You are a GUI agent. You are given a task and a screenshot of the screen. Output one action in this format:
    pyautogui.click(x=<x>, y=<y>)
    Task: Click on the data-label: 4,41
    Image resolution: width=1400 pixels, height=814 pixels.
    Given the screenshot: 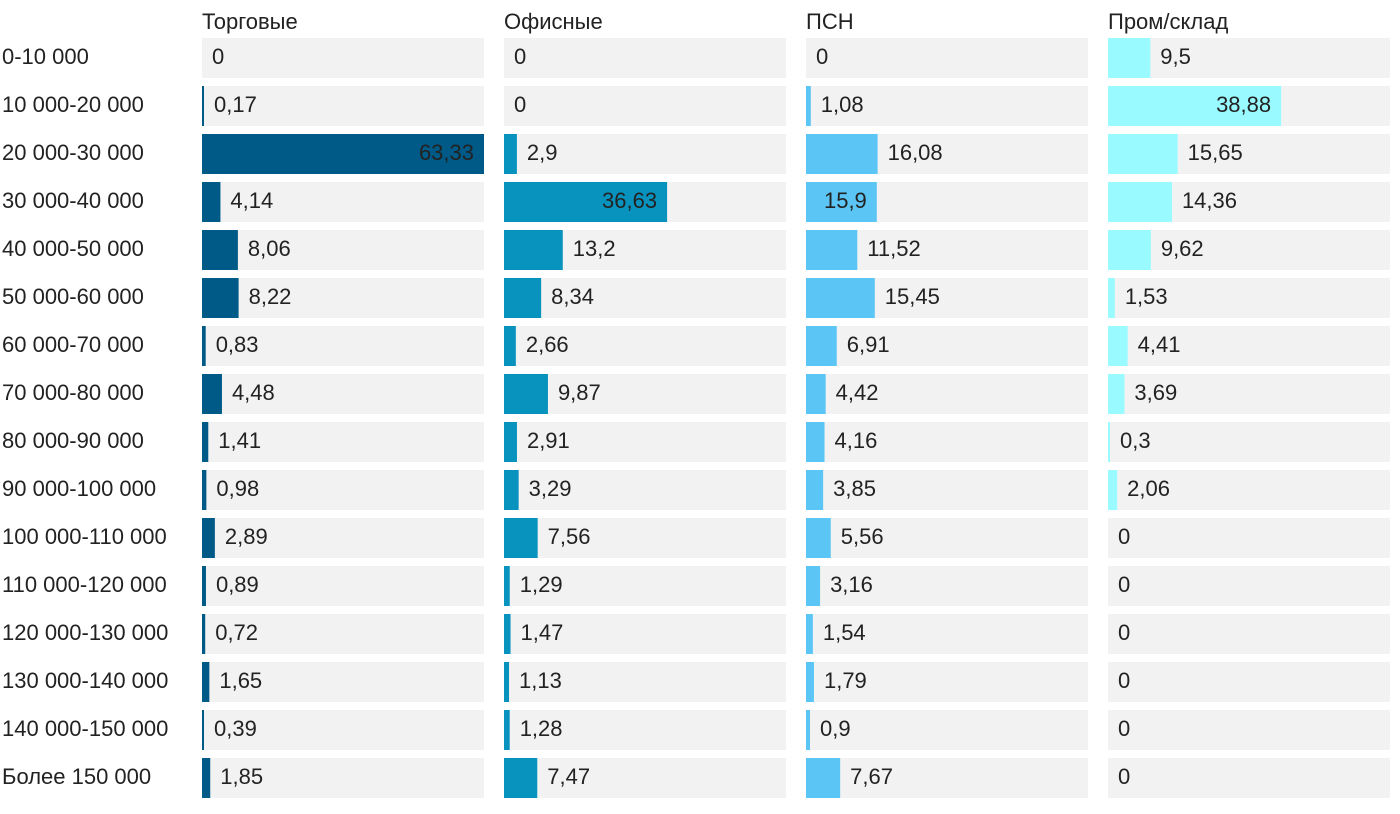 What is the action you would take?
    pyautogui.click(x=1159, y=344)
    